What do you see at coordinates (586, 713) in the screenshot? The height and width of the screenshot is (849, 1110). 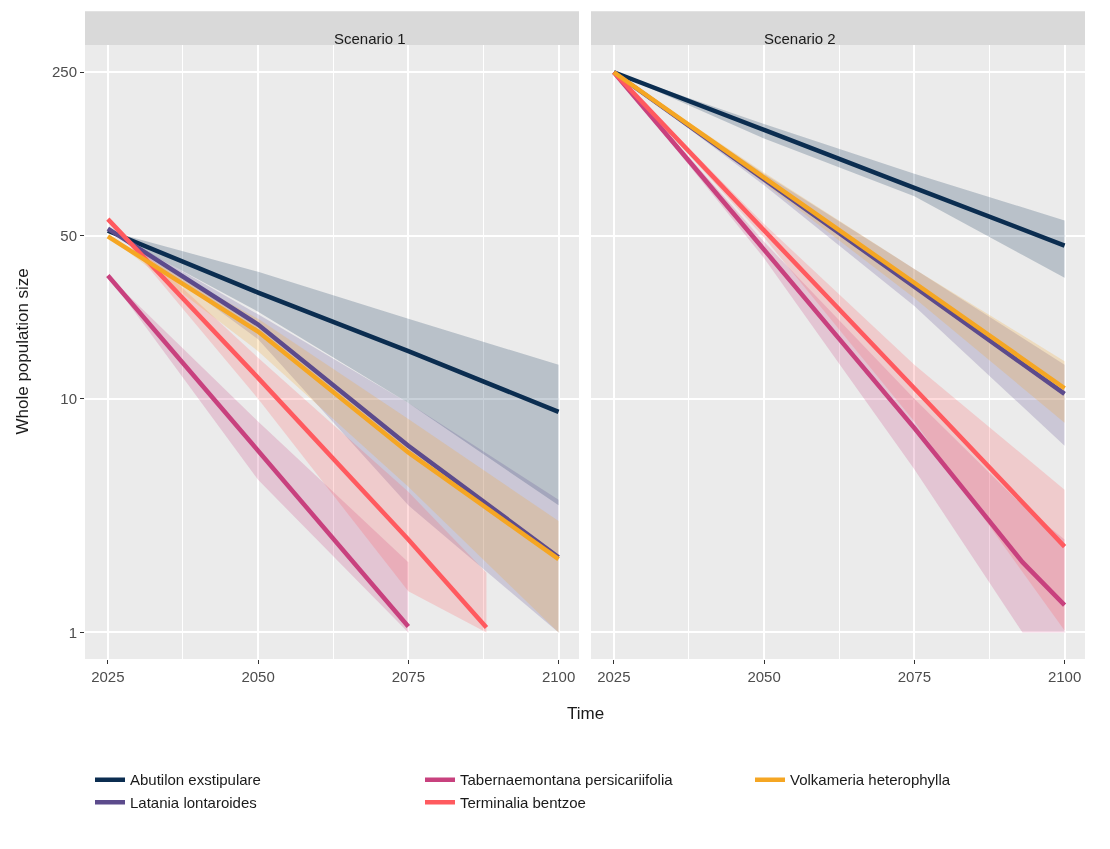 I see `x-axis-title: Time` at bounding box center [586, 713].